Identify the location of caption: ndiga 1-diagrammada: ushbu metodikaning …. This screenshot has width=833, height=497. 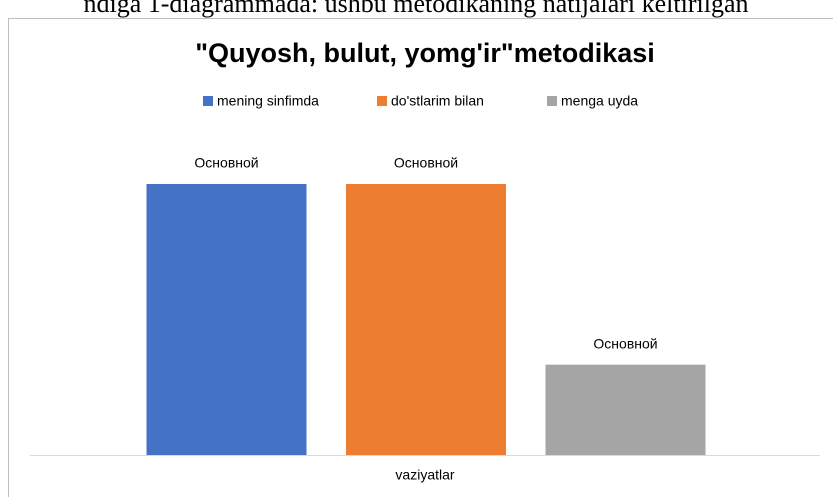
(416, 9).